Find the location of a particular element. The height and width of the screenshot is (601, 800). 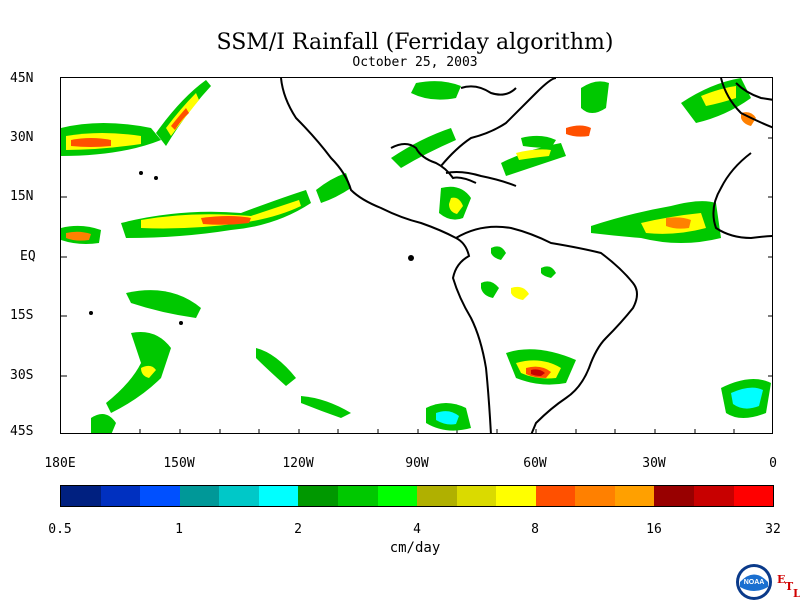

lon-label-60w: 60W is located at coordinates (535, 463).